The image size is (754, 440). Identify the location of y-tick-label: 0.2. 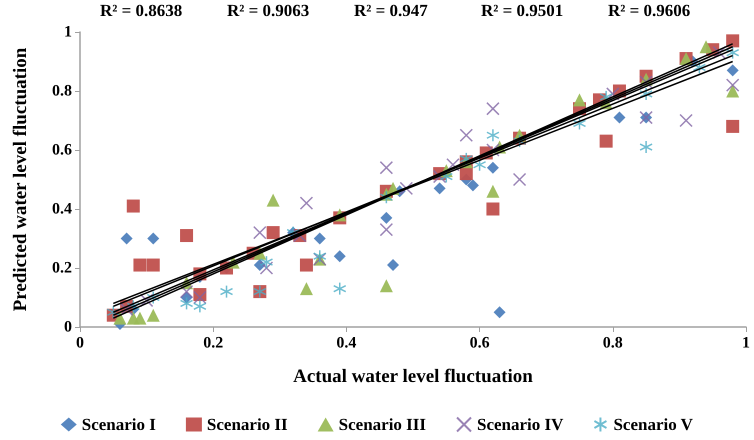
(62, 268).